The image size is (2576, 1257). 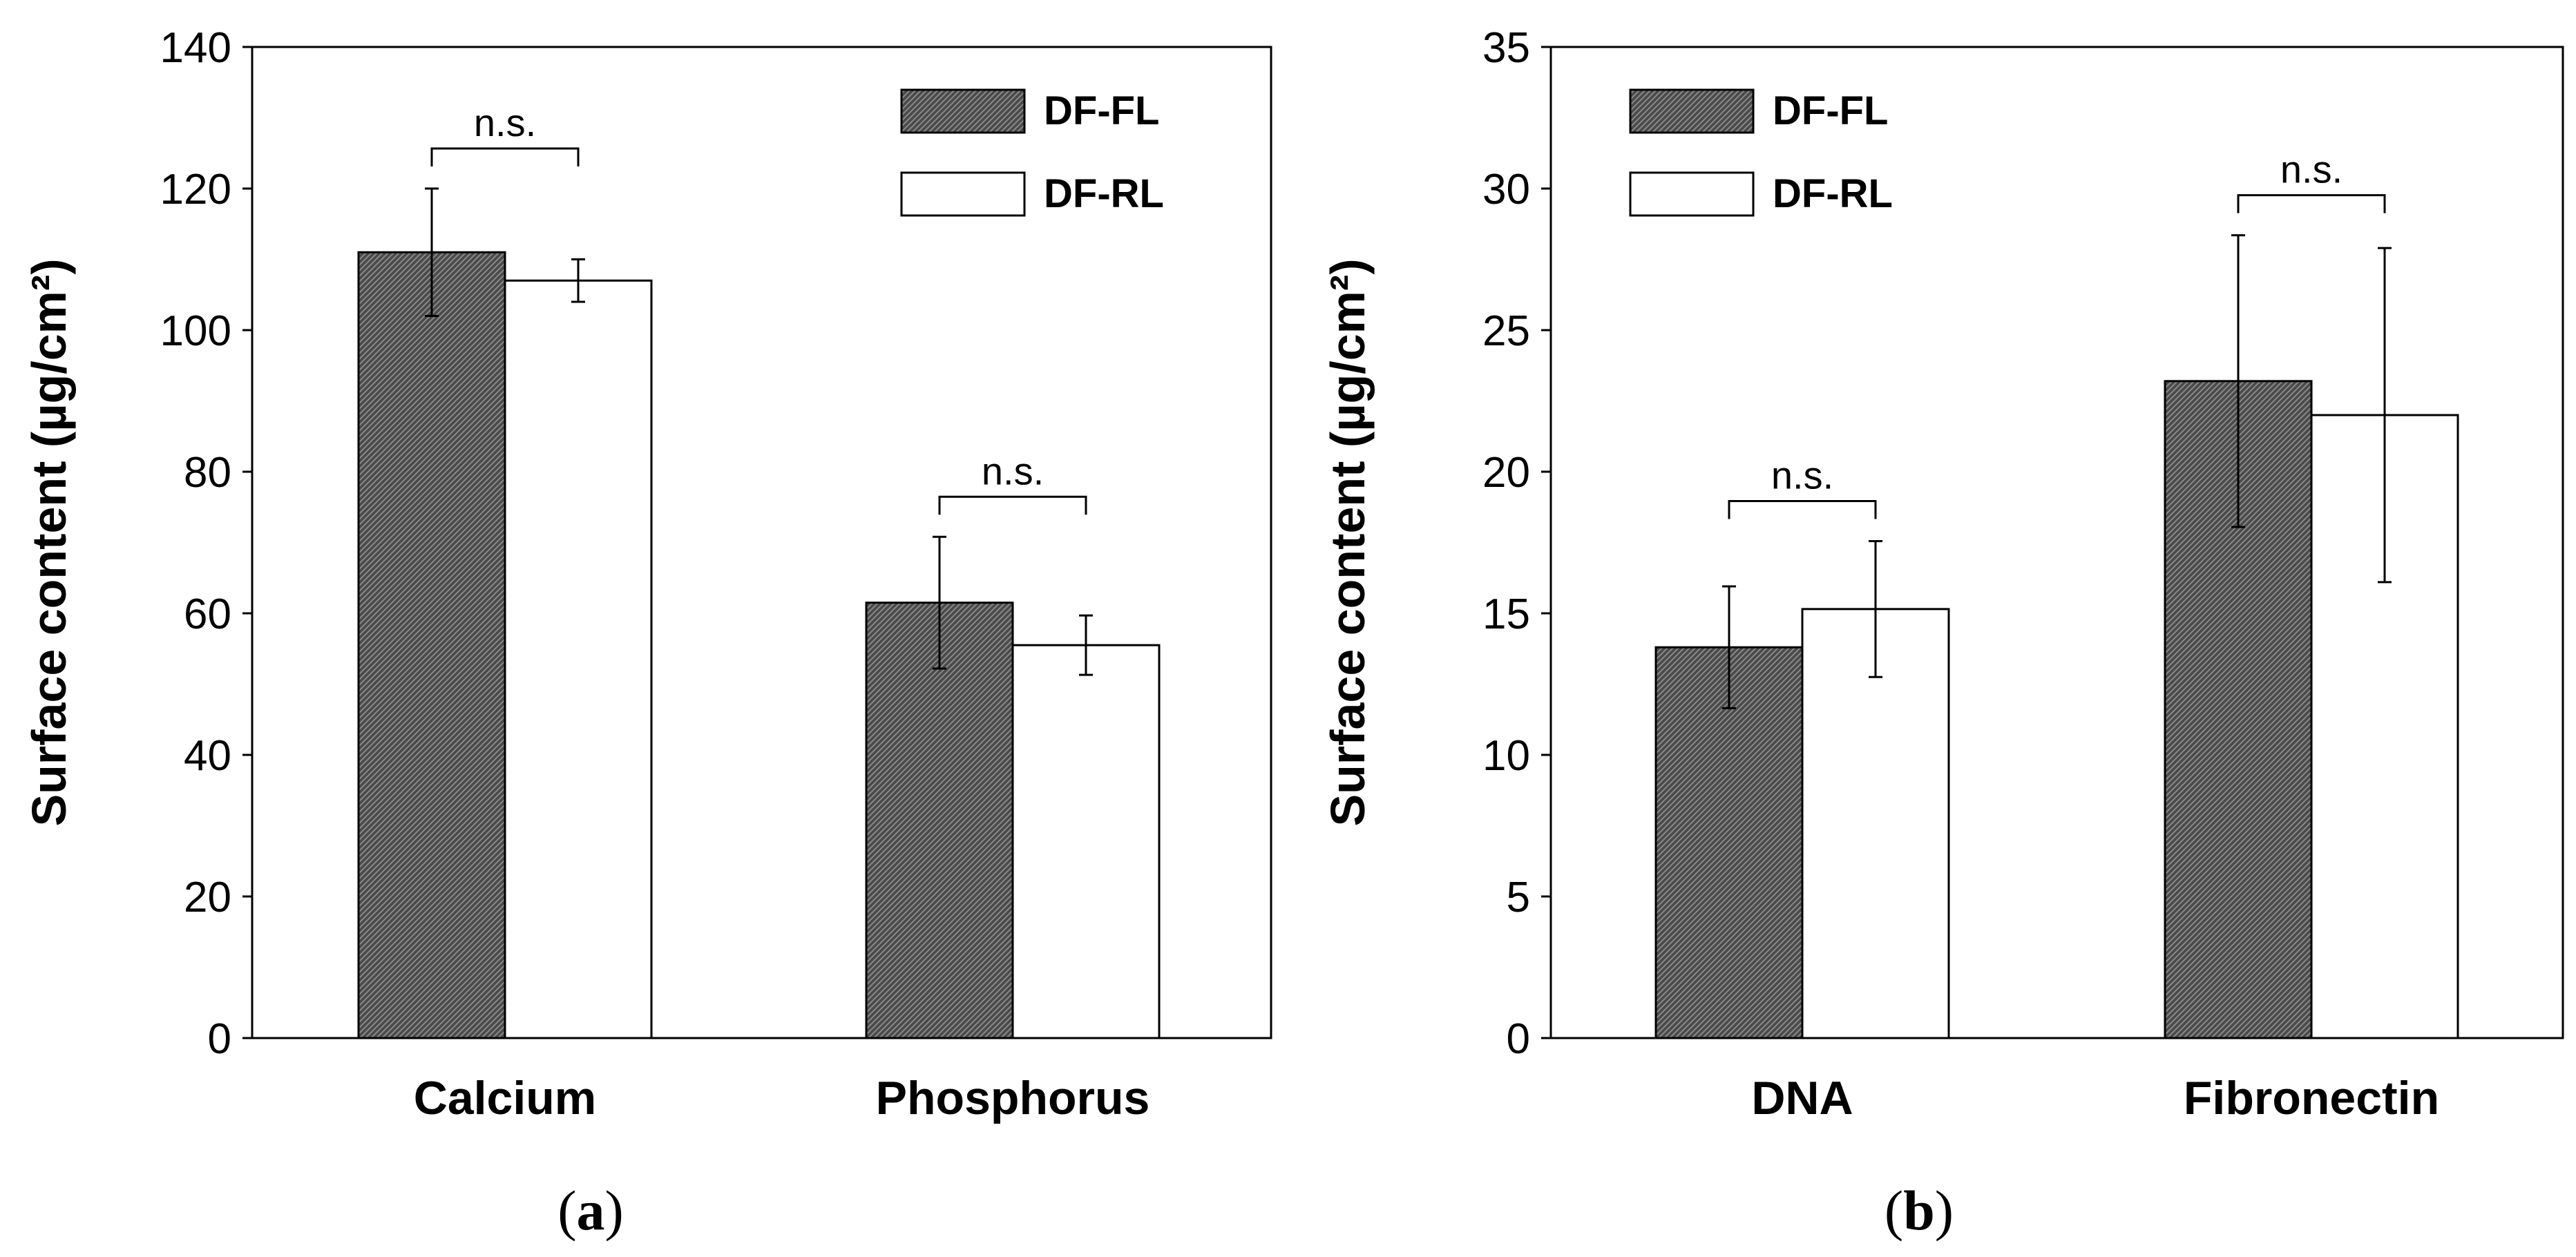 I want to click on y-tick-label: 120, so click(x=195, y=189).